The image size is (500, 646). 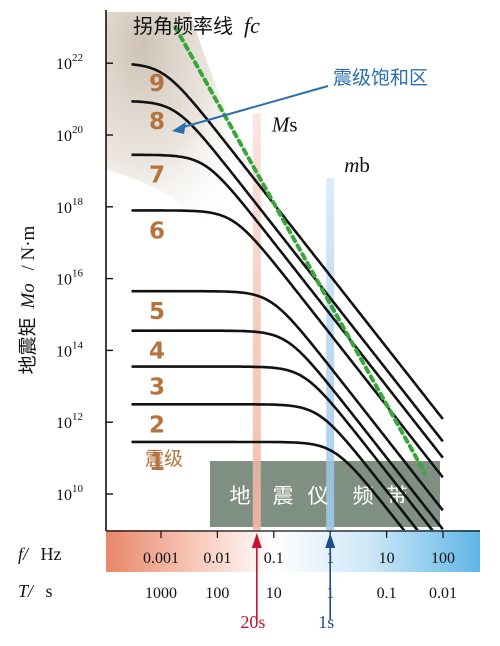 I want to click on freq-tick-label: 0.001, so click(x=161, y=558).